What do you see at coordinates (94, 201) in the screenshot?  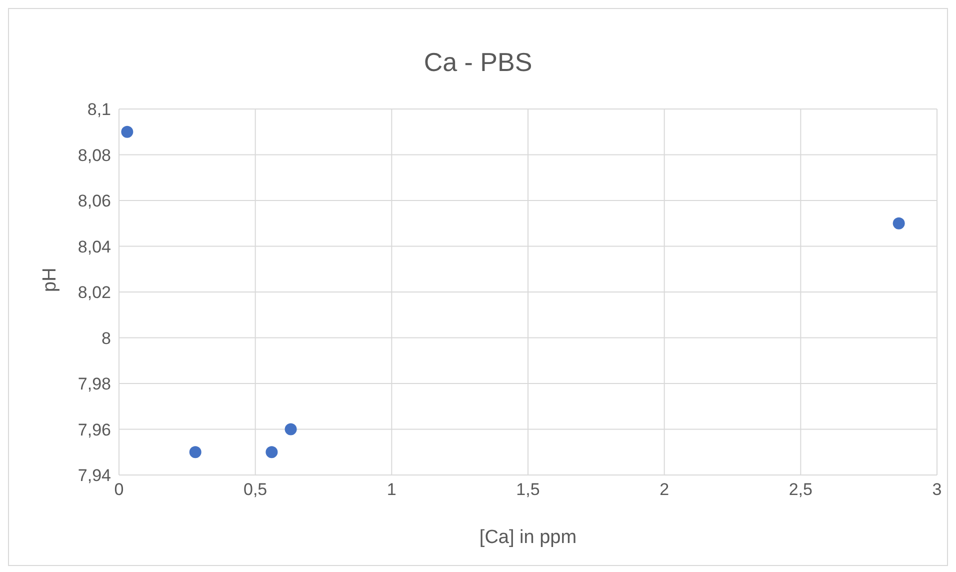 I see `y-tick-label: 8,06` at bounding box center [94, 201].